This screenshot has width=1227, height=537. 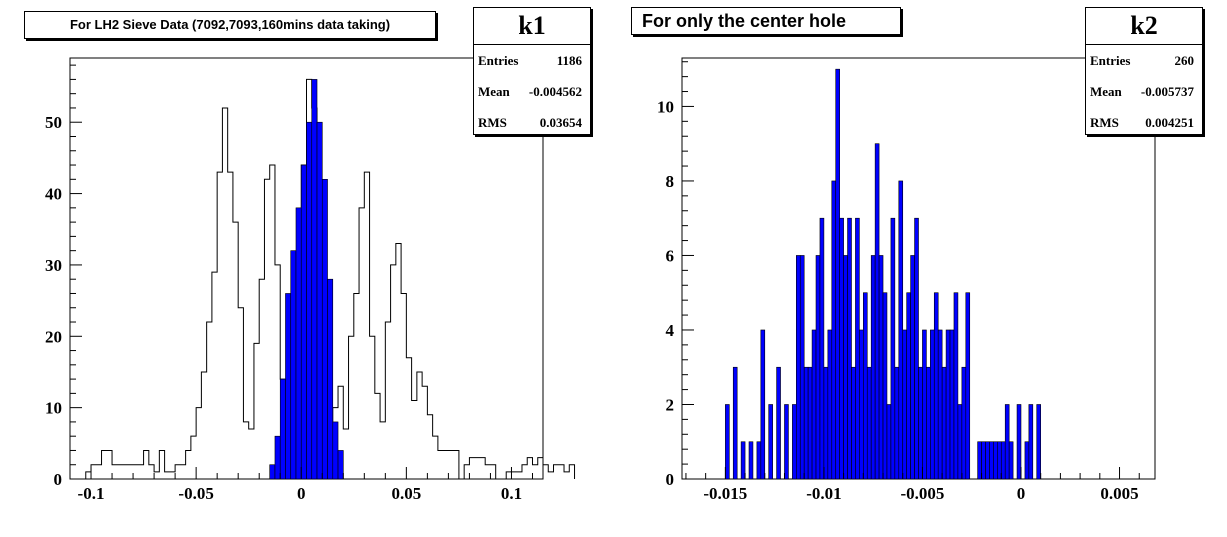 What do you see at coordinates (53, 265) in the screenshot?
I see `y-tick-label: 30` at bounding box center [53, 265].